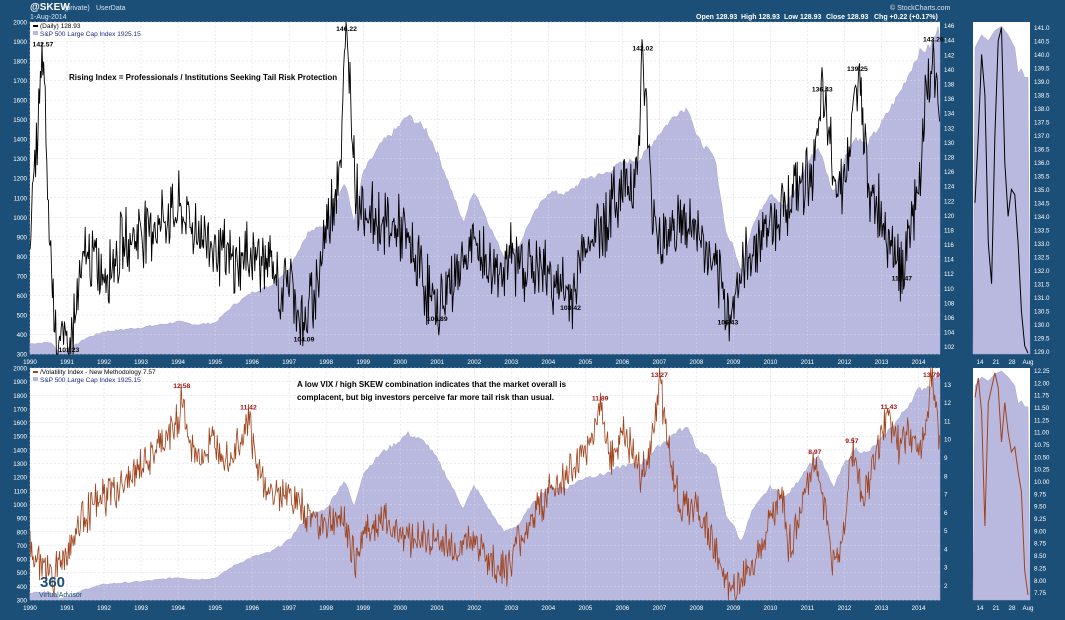 This screenshot has width=1065, height=620. Describe the element at coordinates (949, 274) in the screenshot. I see `right-axis-tick-top: 112` at that location.